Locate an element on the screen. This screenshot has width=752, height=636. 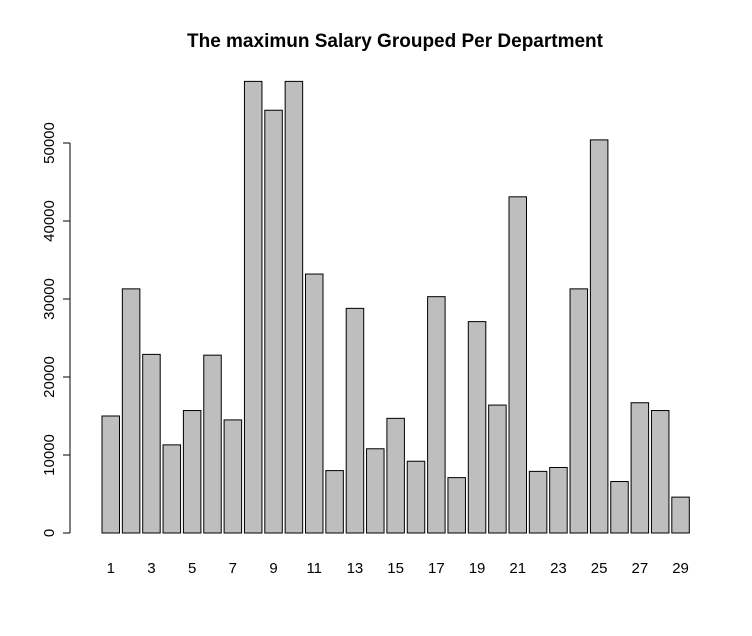
x-tick-label-27: 27 is located at coordinates (640, 568).